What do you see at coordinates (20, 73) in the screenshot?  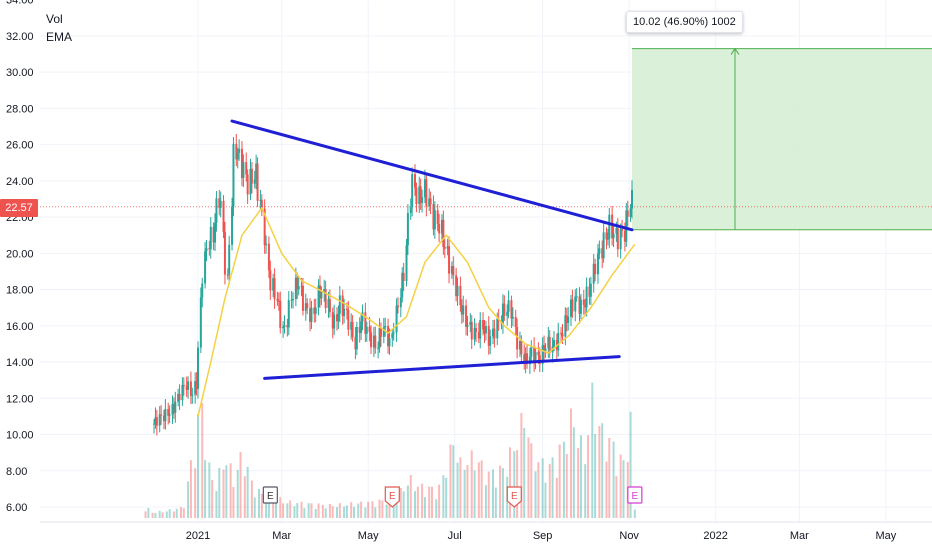 I see `y-tick-label: 30.00` at bounding box center [20, 73].